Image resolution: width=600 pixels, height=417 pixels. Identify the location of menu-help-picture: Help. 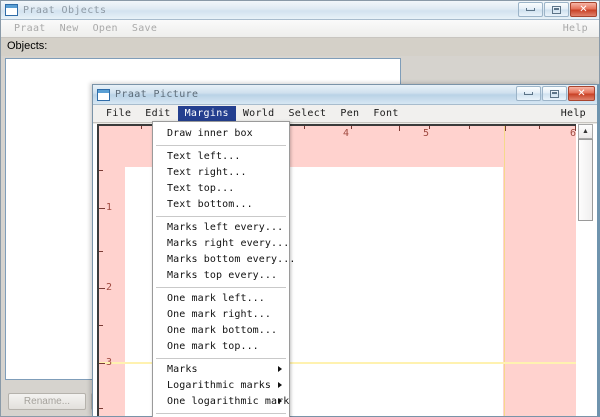
(573, 113).